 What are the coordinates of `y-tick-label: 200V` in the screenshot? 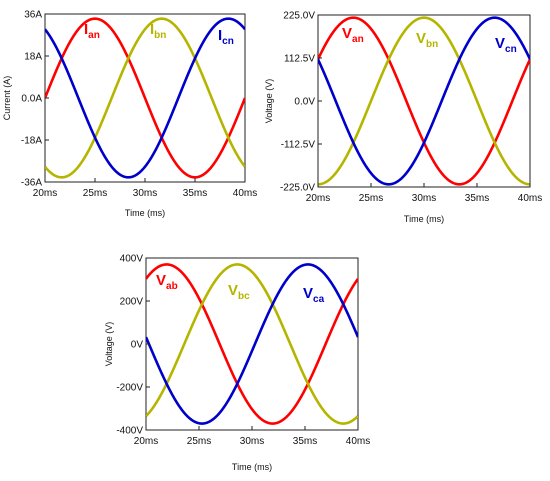 It's located at (132, 302).